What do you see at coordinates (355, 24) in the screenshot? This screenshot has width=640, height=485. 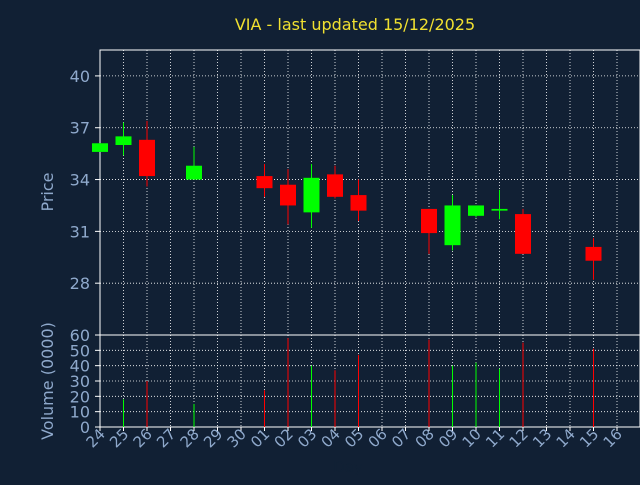 I see `chart-title: VIA - last updated 15/12/2025` at bounding box center [355, 24].